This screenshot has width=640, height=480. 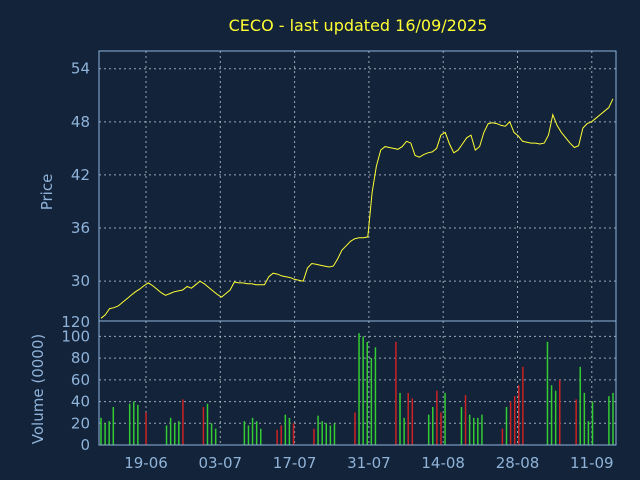 I want to click on price-axis-label: Price, so click(x=47, y=192).